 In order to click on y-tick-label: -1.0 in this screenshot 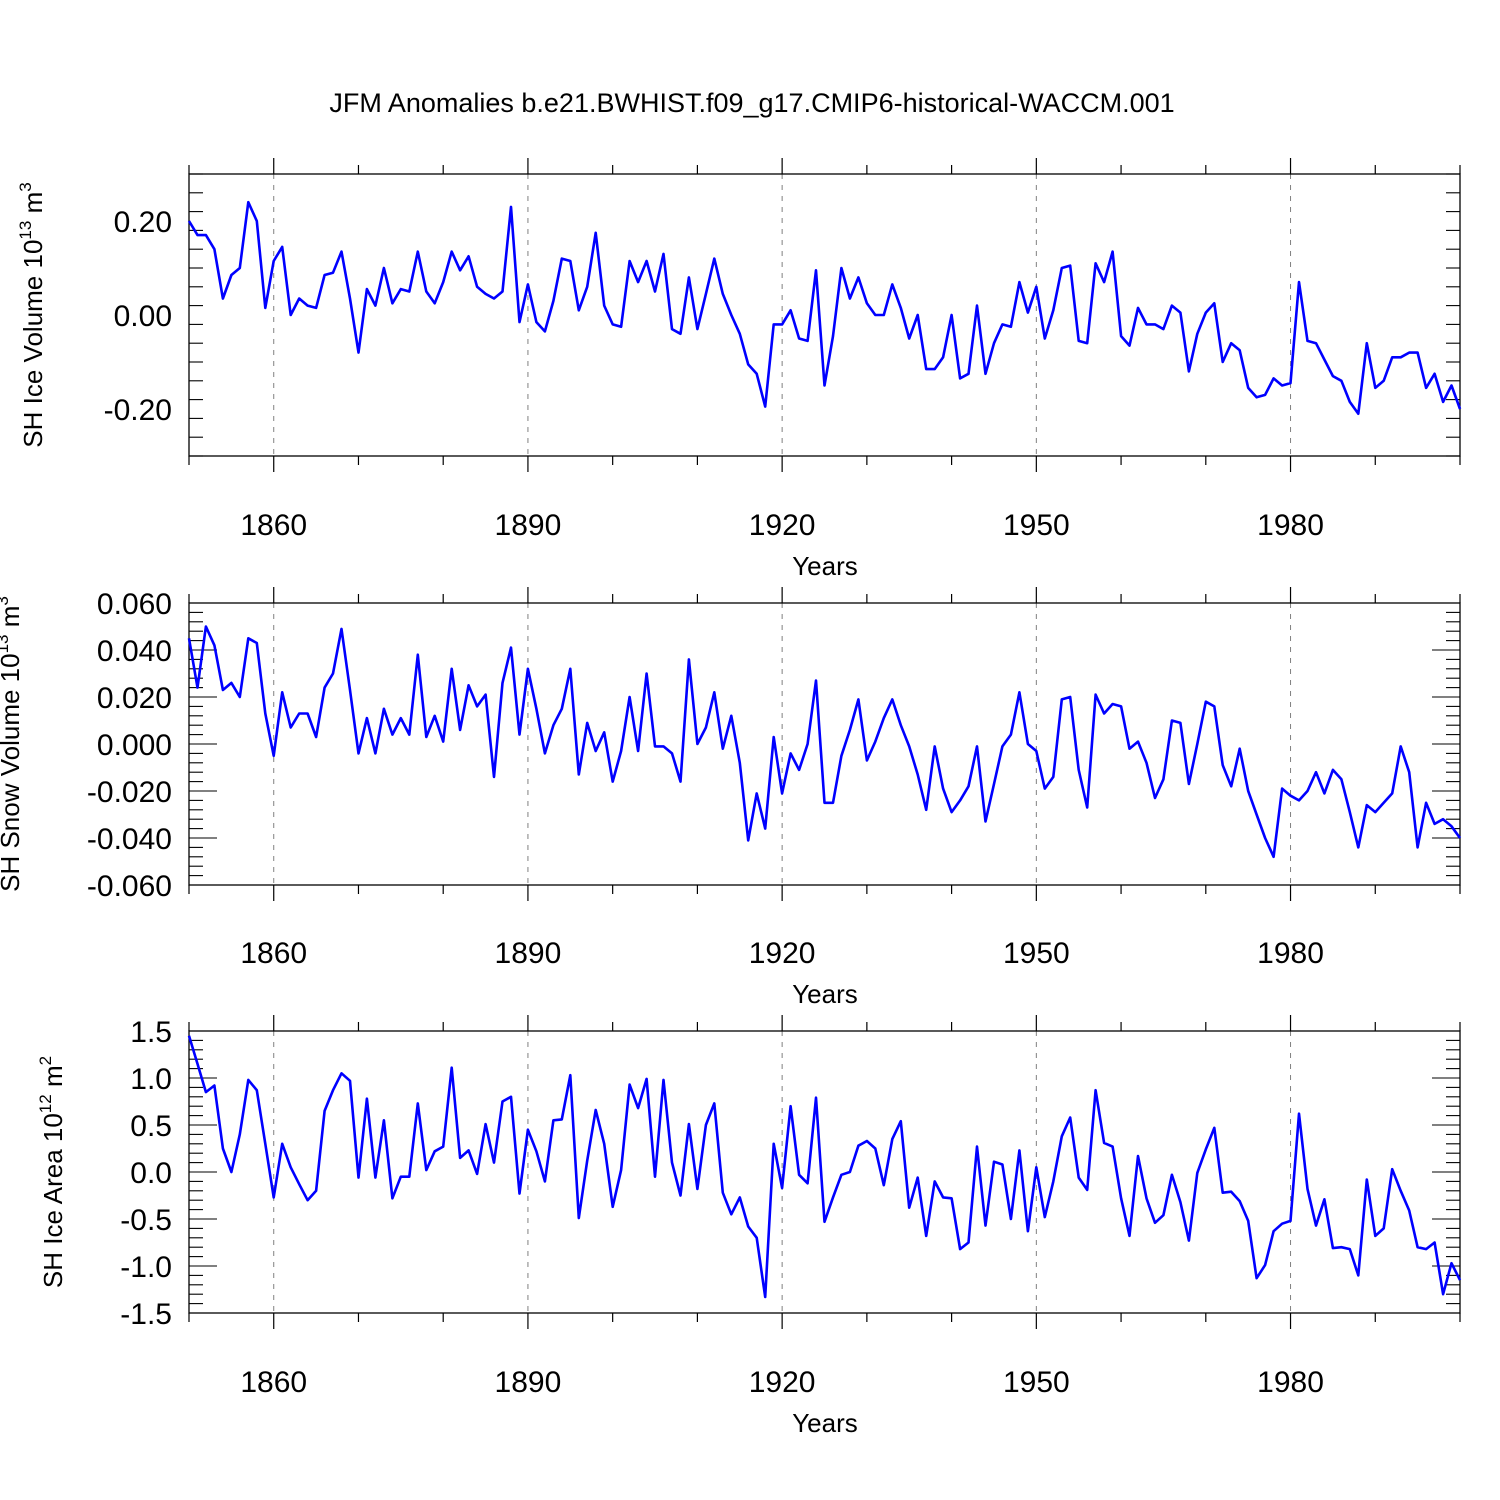, I will do `click(146, 1267)`.